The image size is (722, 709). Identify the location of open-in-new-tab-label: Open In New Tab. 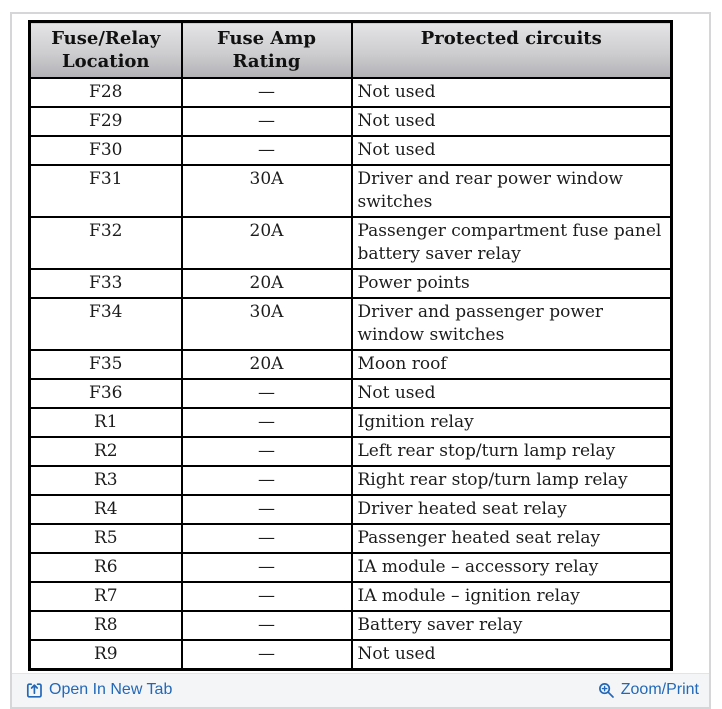
(111, 689).